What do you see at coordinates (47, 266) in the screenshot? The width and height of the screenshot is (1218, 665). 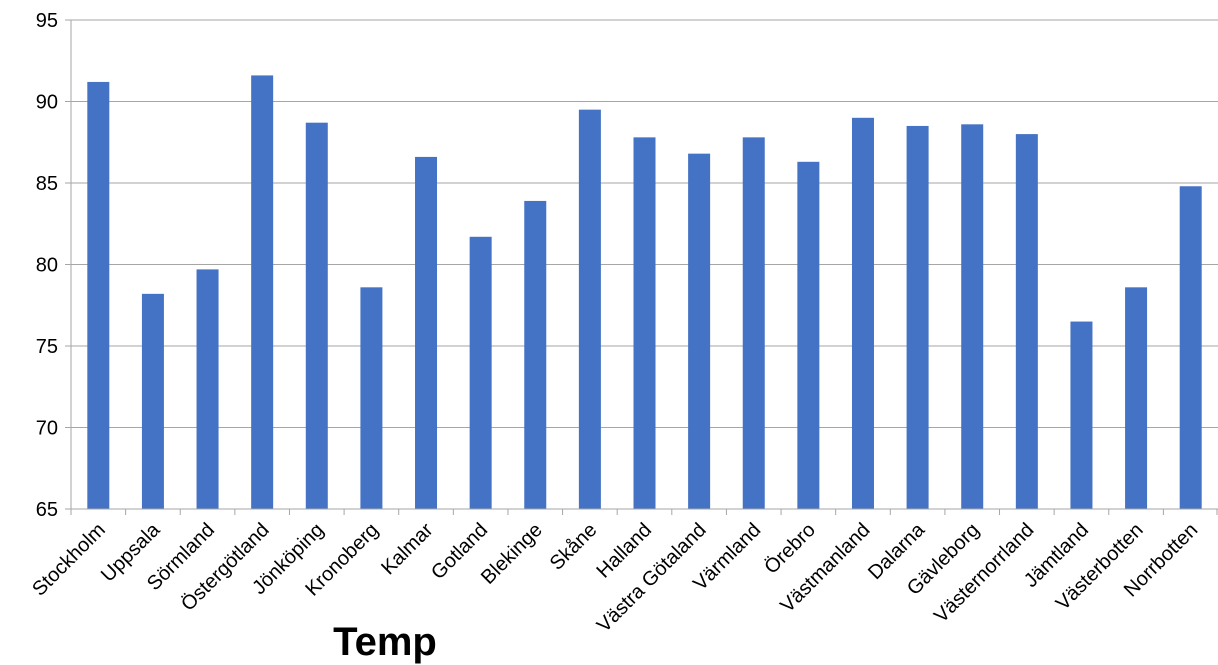 I see `y-tick-label: 80` at bounding box center [47, 266].